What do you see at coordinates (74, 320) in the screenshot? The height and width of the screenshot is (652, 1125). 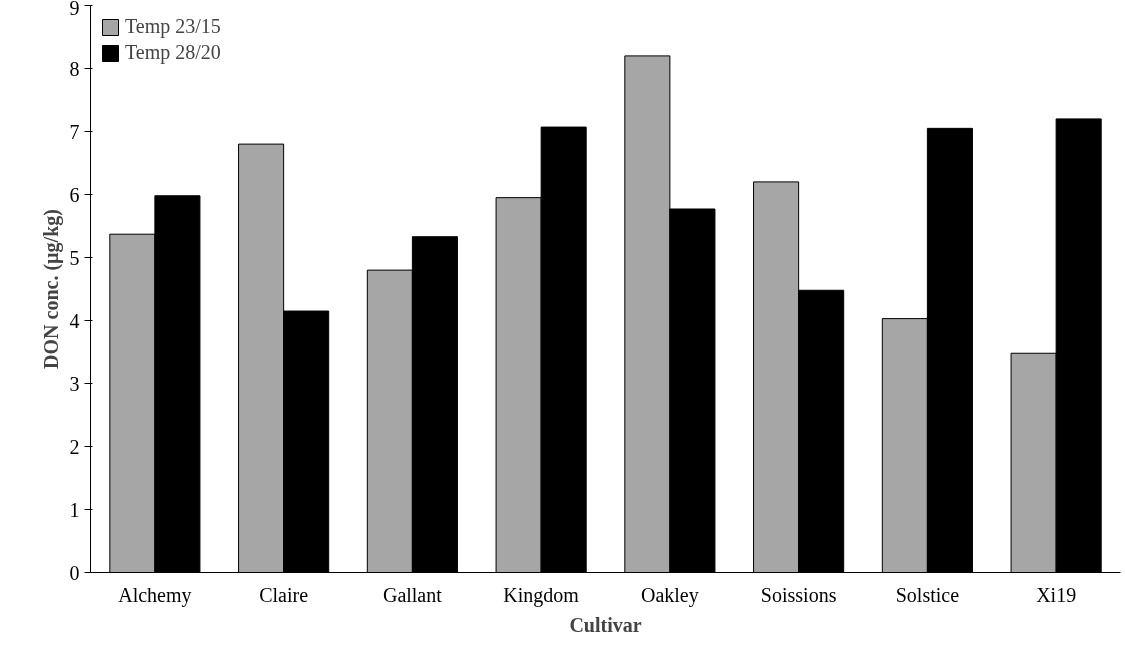 I see `y-tick-label: 4` at bounding box center [74, 320].